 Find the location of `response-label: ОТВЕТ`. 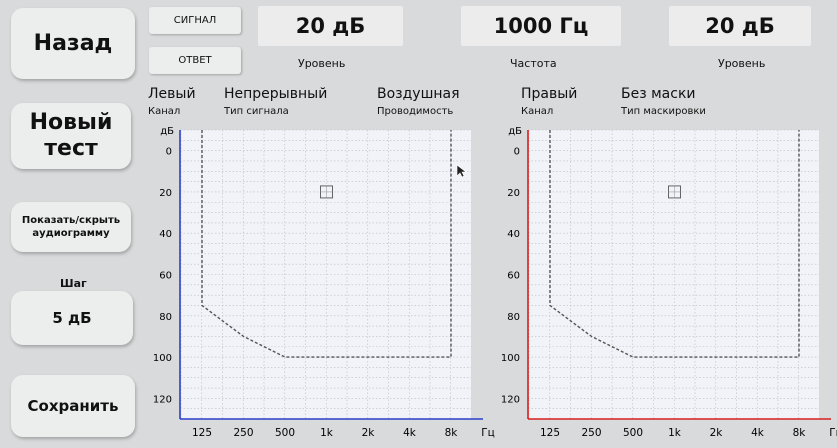

response-label: ОТВЕТ is located at coordinates (195, 60).